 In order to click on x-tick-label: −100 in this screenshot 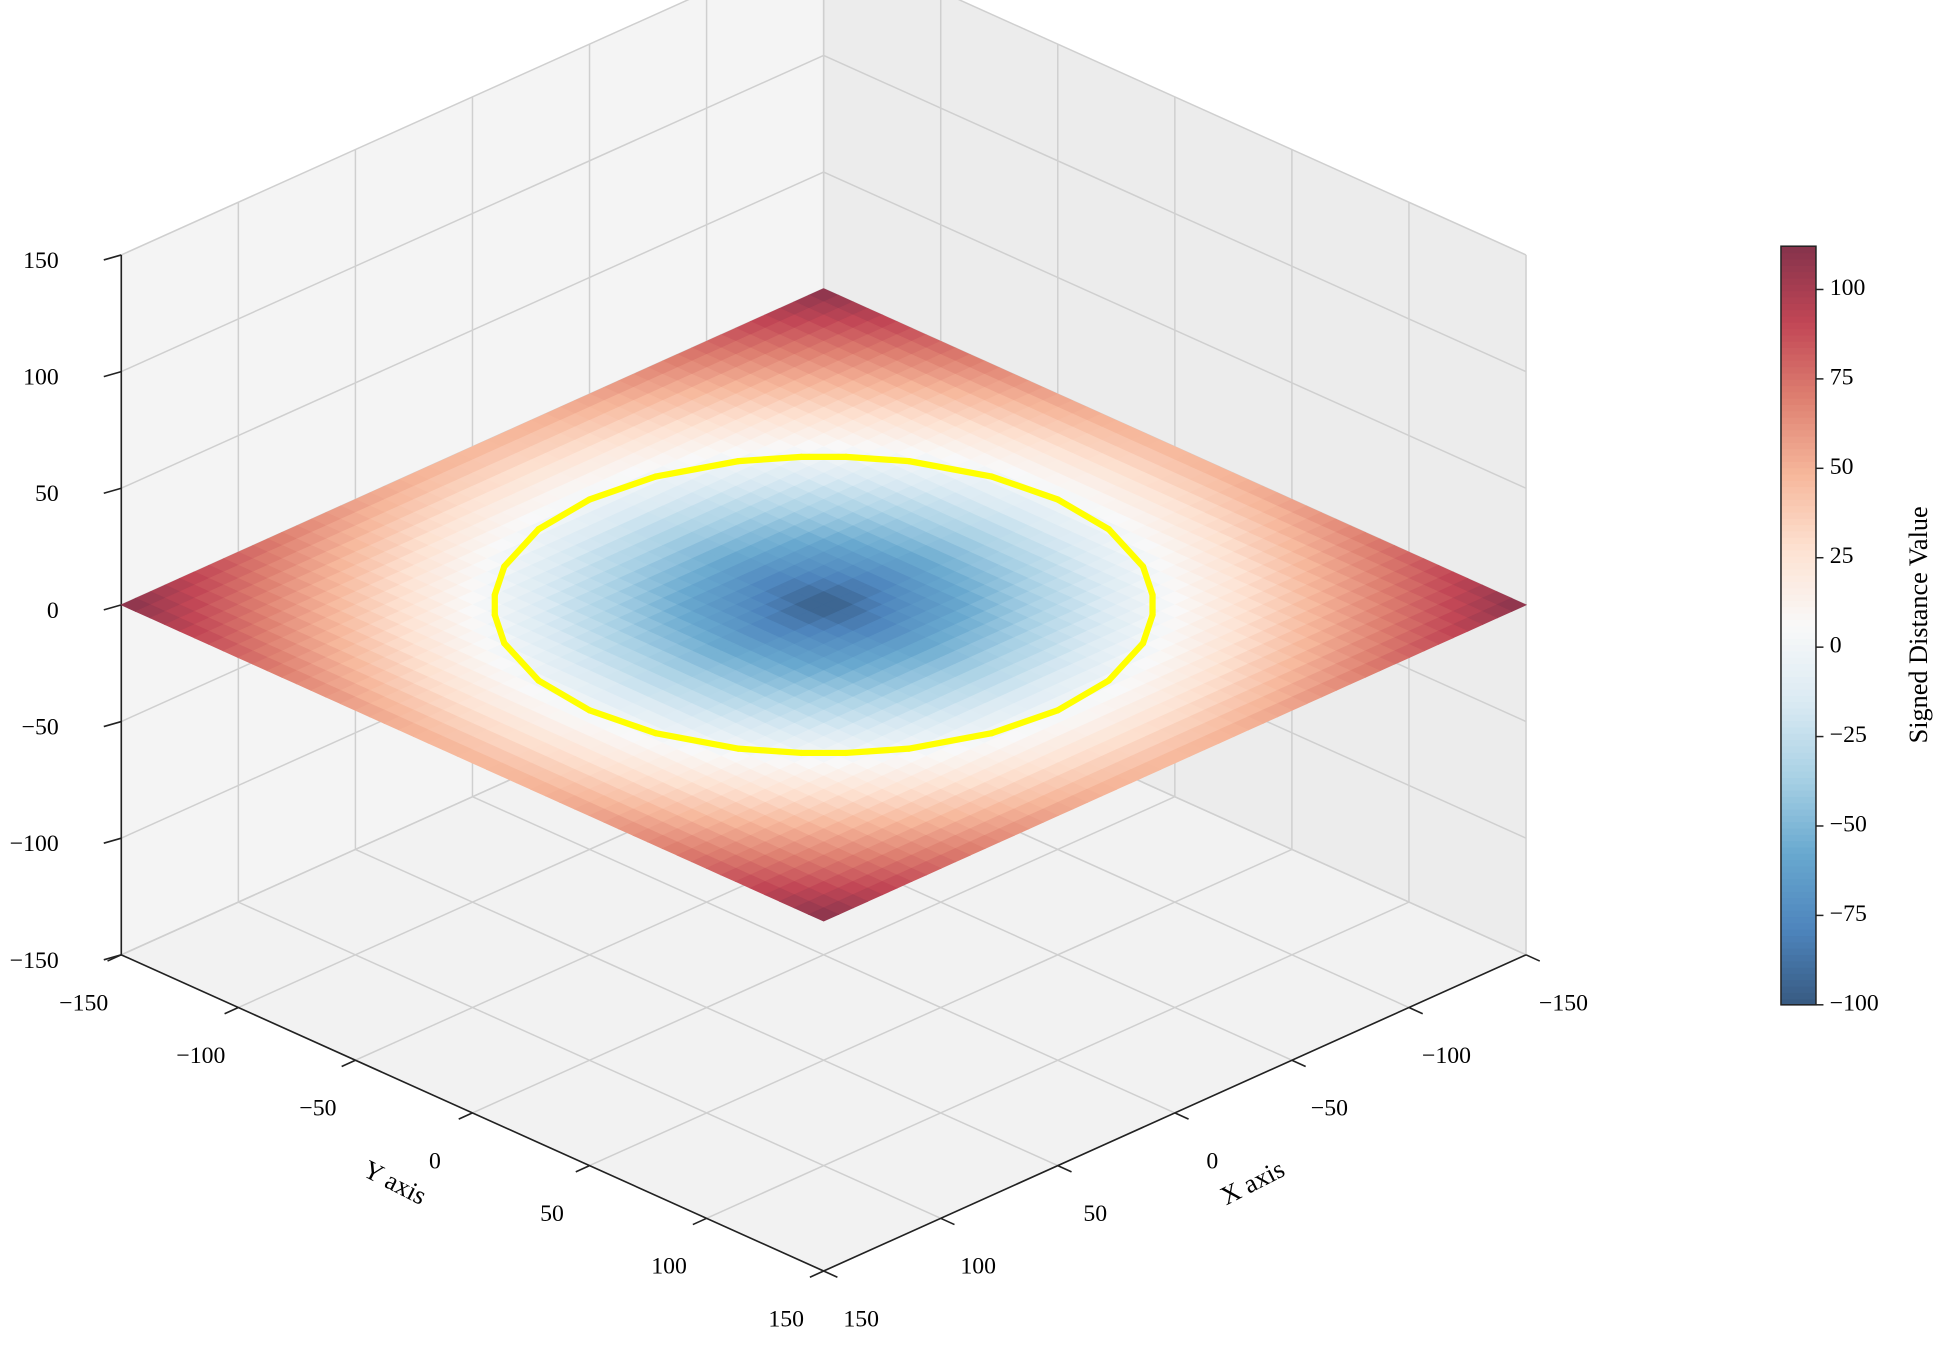, I will do `click(1446, 1056)`.